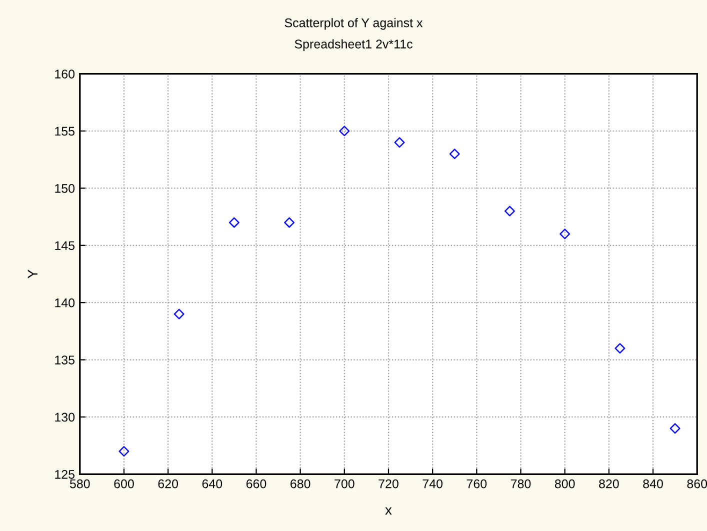 The height and width of the screenshot is (531, 707). I want to click on x-tick-label: 740, so click(432, 483).